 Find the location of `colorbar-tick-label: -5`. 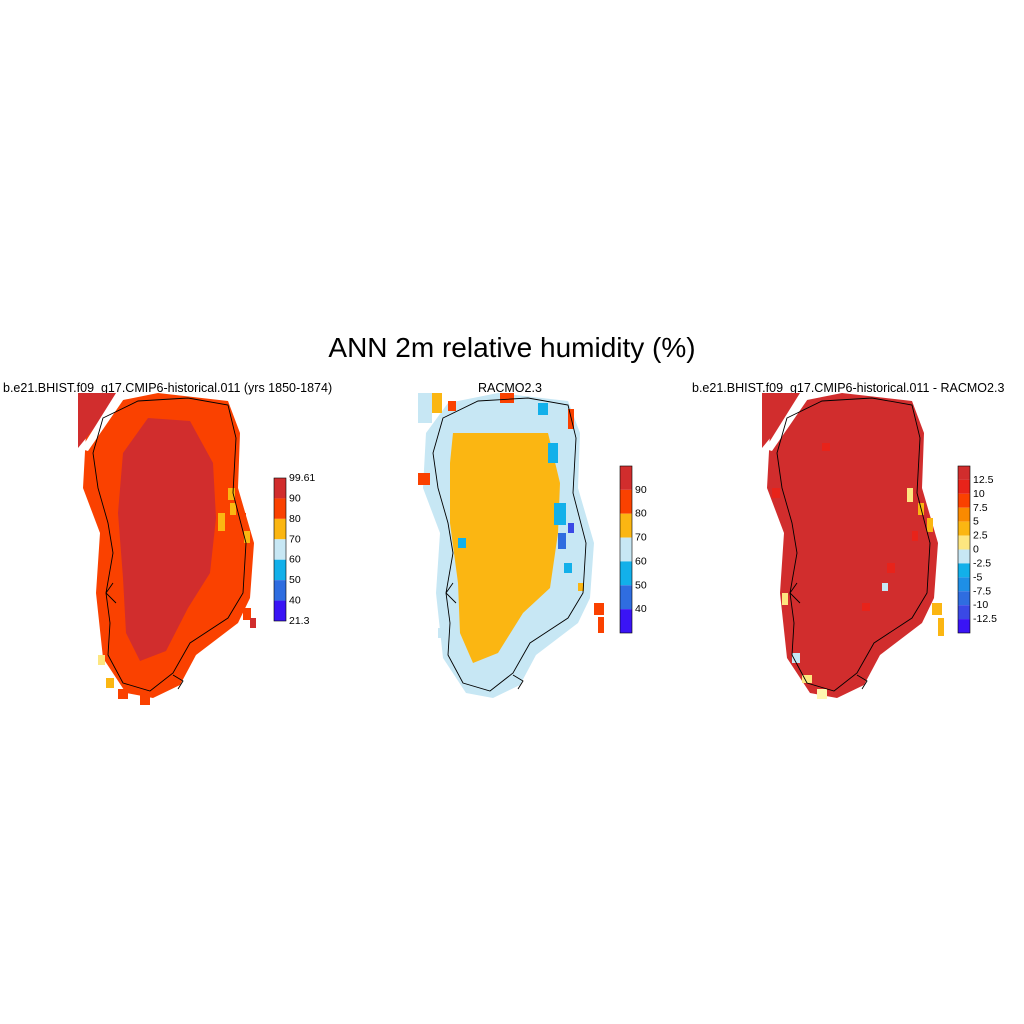

colorbar-tick-label: -5 is located at coordinates (977, 577).